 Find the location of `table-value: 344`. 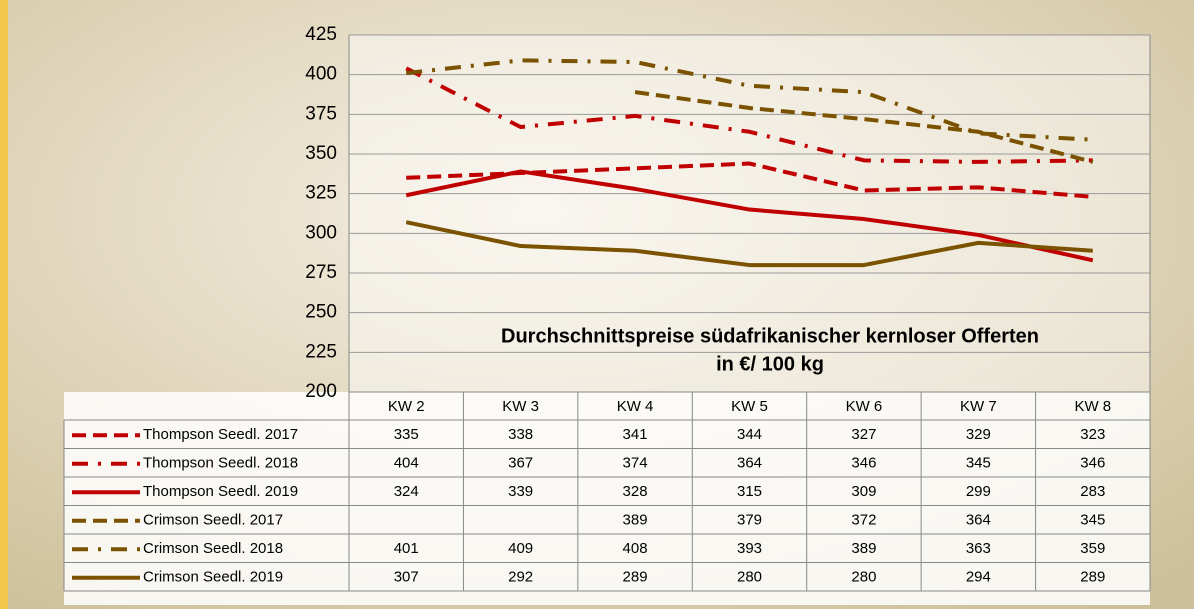

table-value: 344 is located at coordinates (749, 434).